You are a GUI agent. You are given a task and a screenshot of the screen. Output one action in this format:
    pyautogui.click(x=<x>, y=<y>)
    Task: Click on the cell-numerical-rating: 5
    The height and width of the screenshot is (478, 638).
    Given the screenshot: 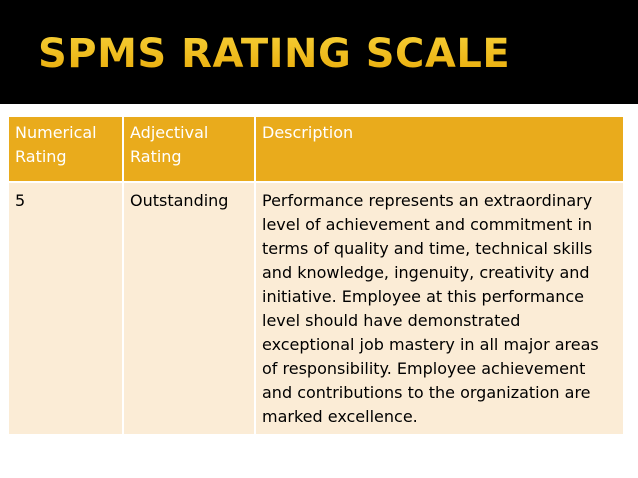 What is the action you would take?
    pyautogui.click(x=66, y=309)
    